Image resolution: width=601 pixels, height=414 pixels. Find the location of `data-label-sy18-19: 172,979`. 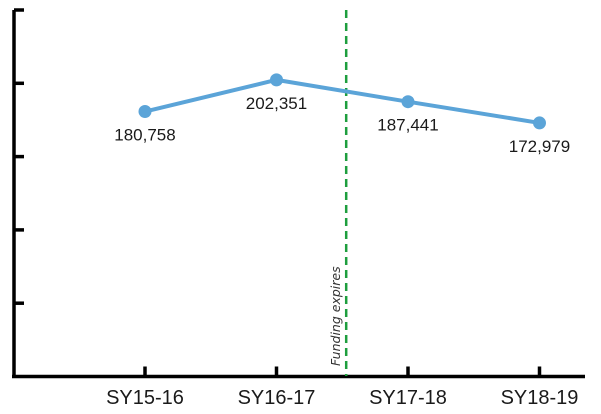

data-label-sy18-19: 172,979 is located at coordinates (539, 146).